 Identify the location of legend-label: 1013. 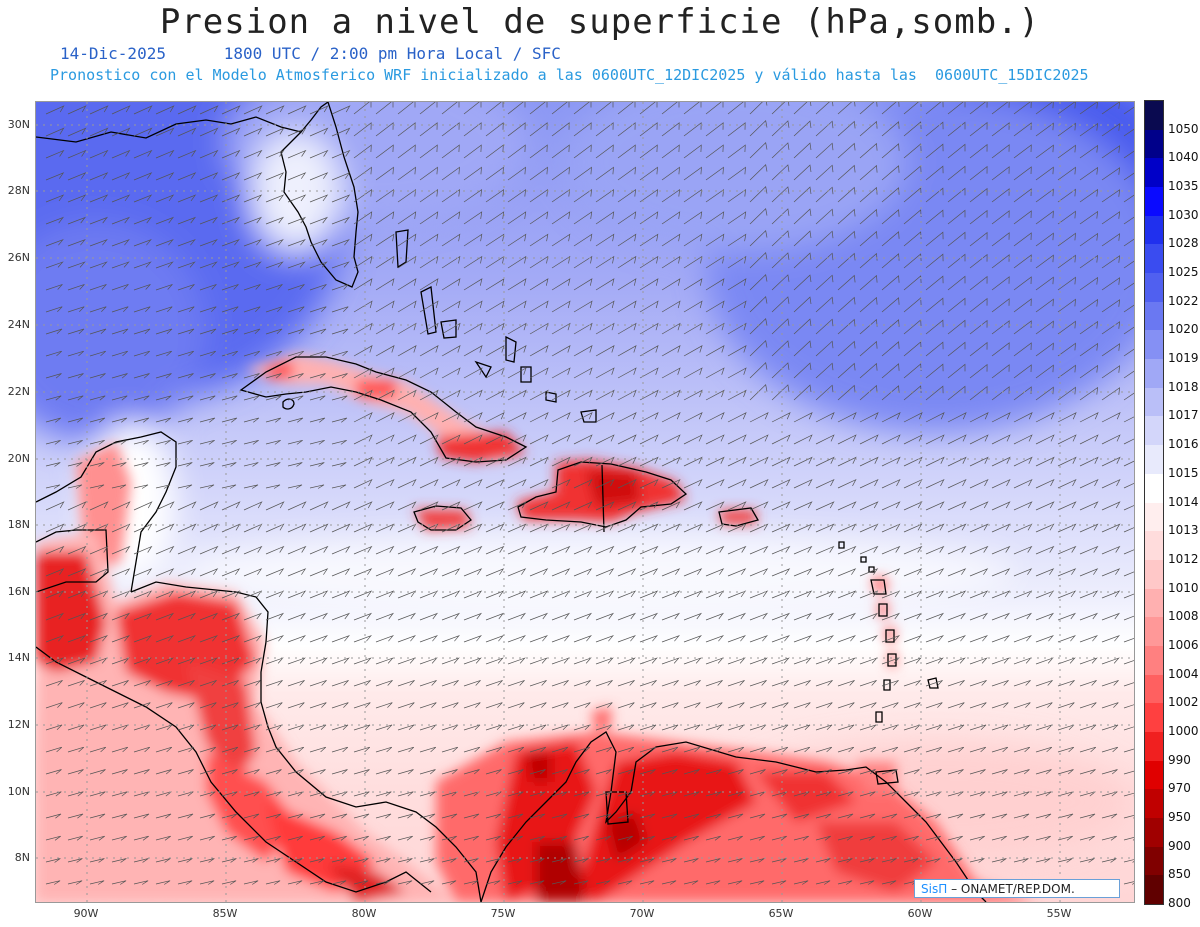
(1183, 530).